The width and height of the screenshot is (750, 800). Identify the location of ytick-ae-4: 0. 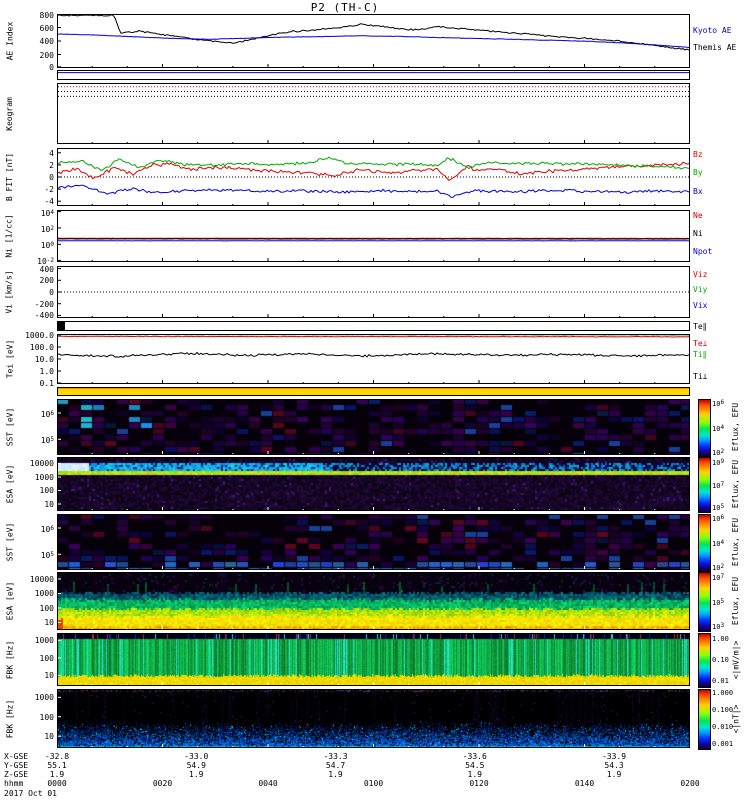
(51, 67).